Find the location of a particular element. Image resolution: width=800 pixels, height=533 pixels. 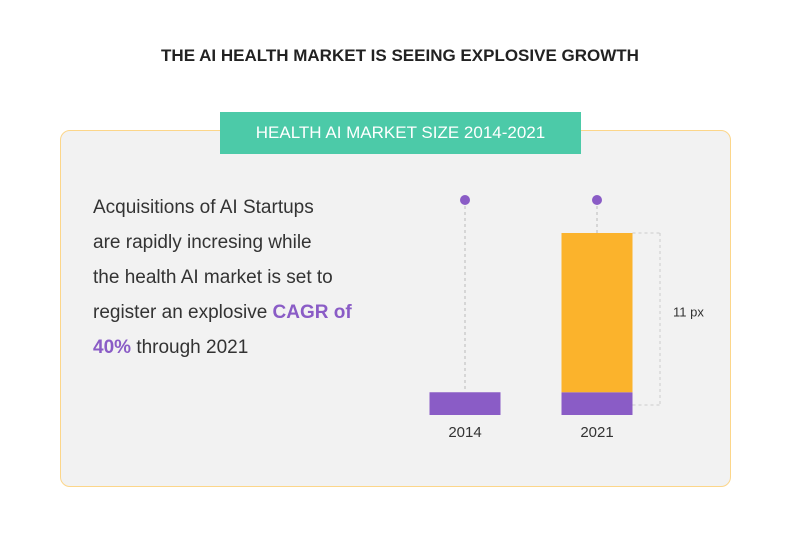

x-tick-label: 2021 is located at coordinates (596, 432).